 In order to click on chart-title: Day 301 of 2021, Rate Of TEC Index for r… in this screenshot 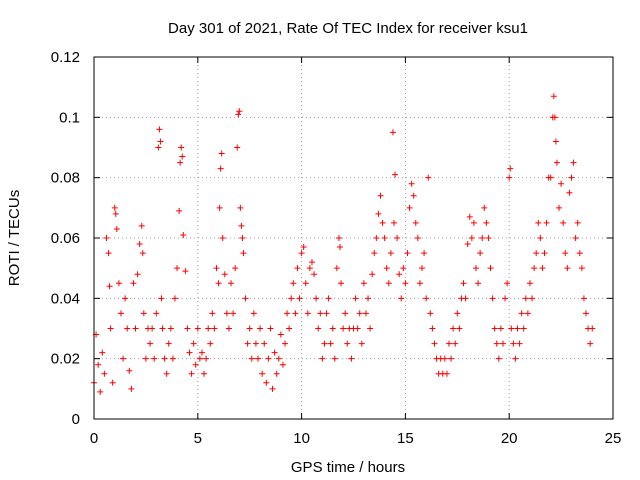, I will do `click(348, 28)`.